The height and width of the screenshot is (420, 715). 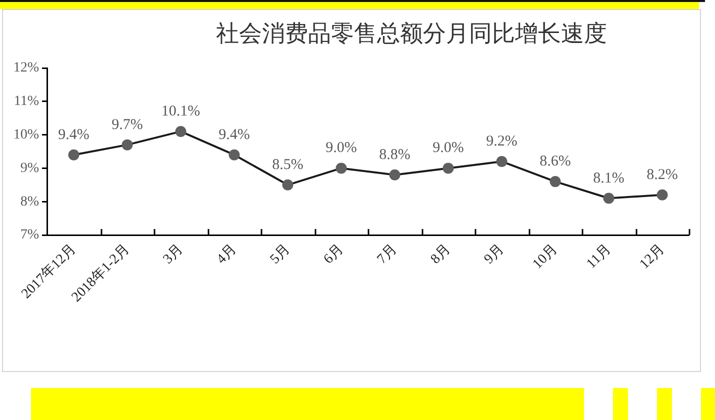 What do you see at coordinates (30, 235) in the screenshot?
I see `y-tick-label: 7%` at bounding box center [30, 235].